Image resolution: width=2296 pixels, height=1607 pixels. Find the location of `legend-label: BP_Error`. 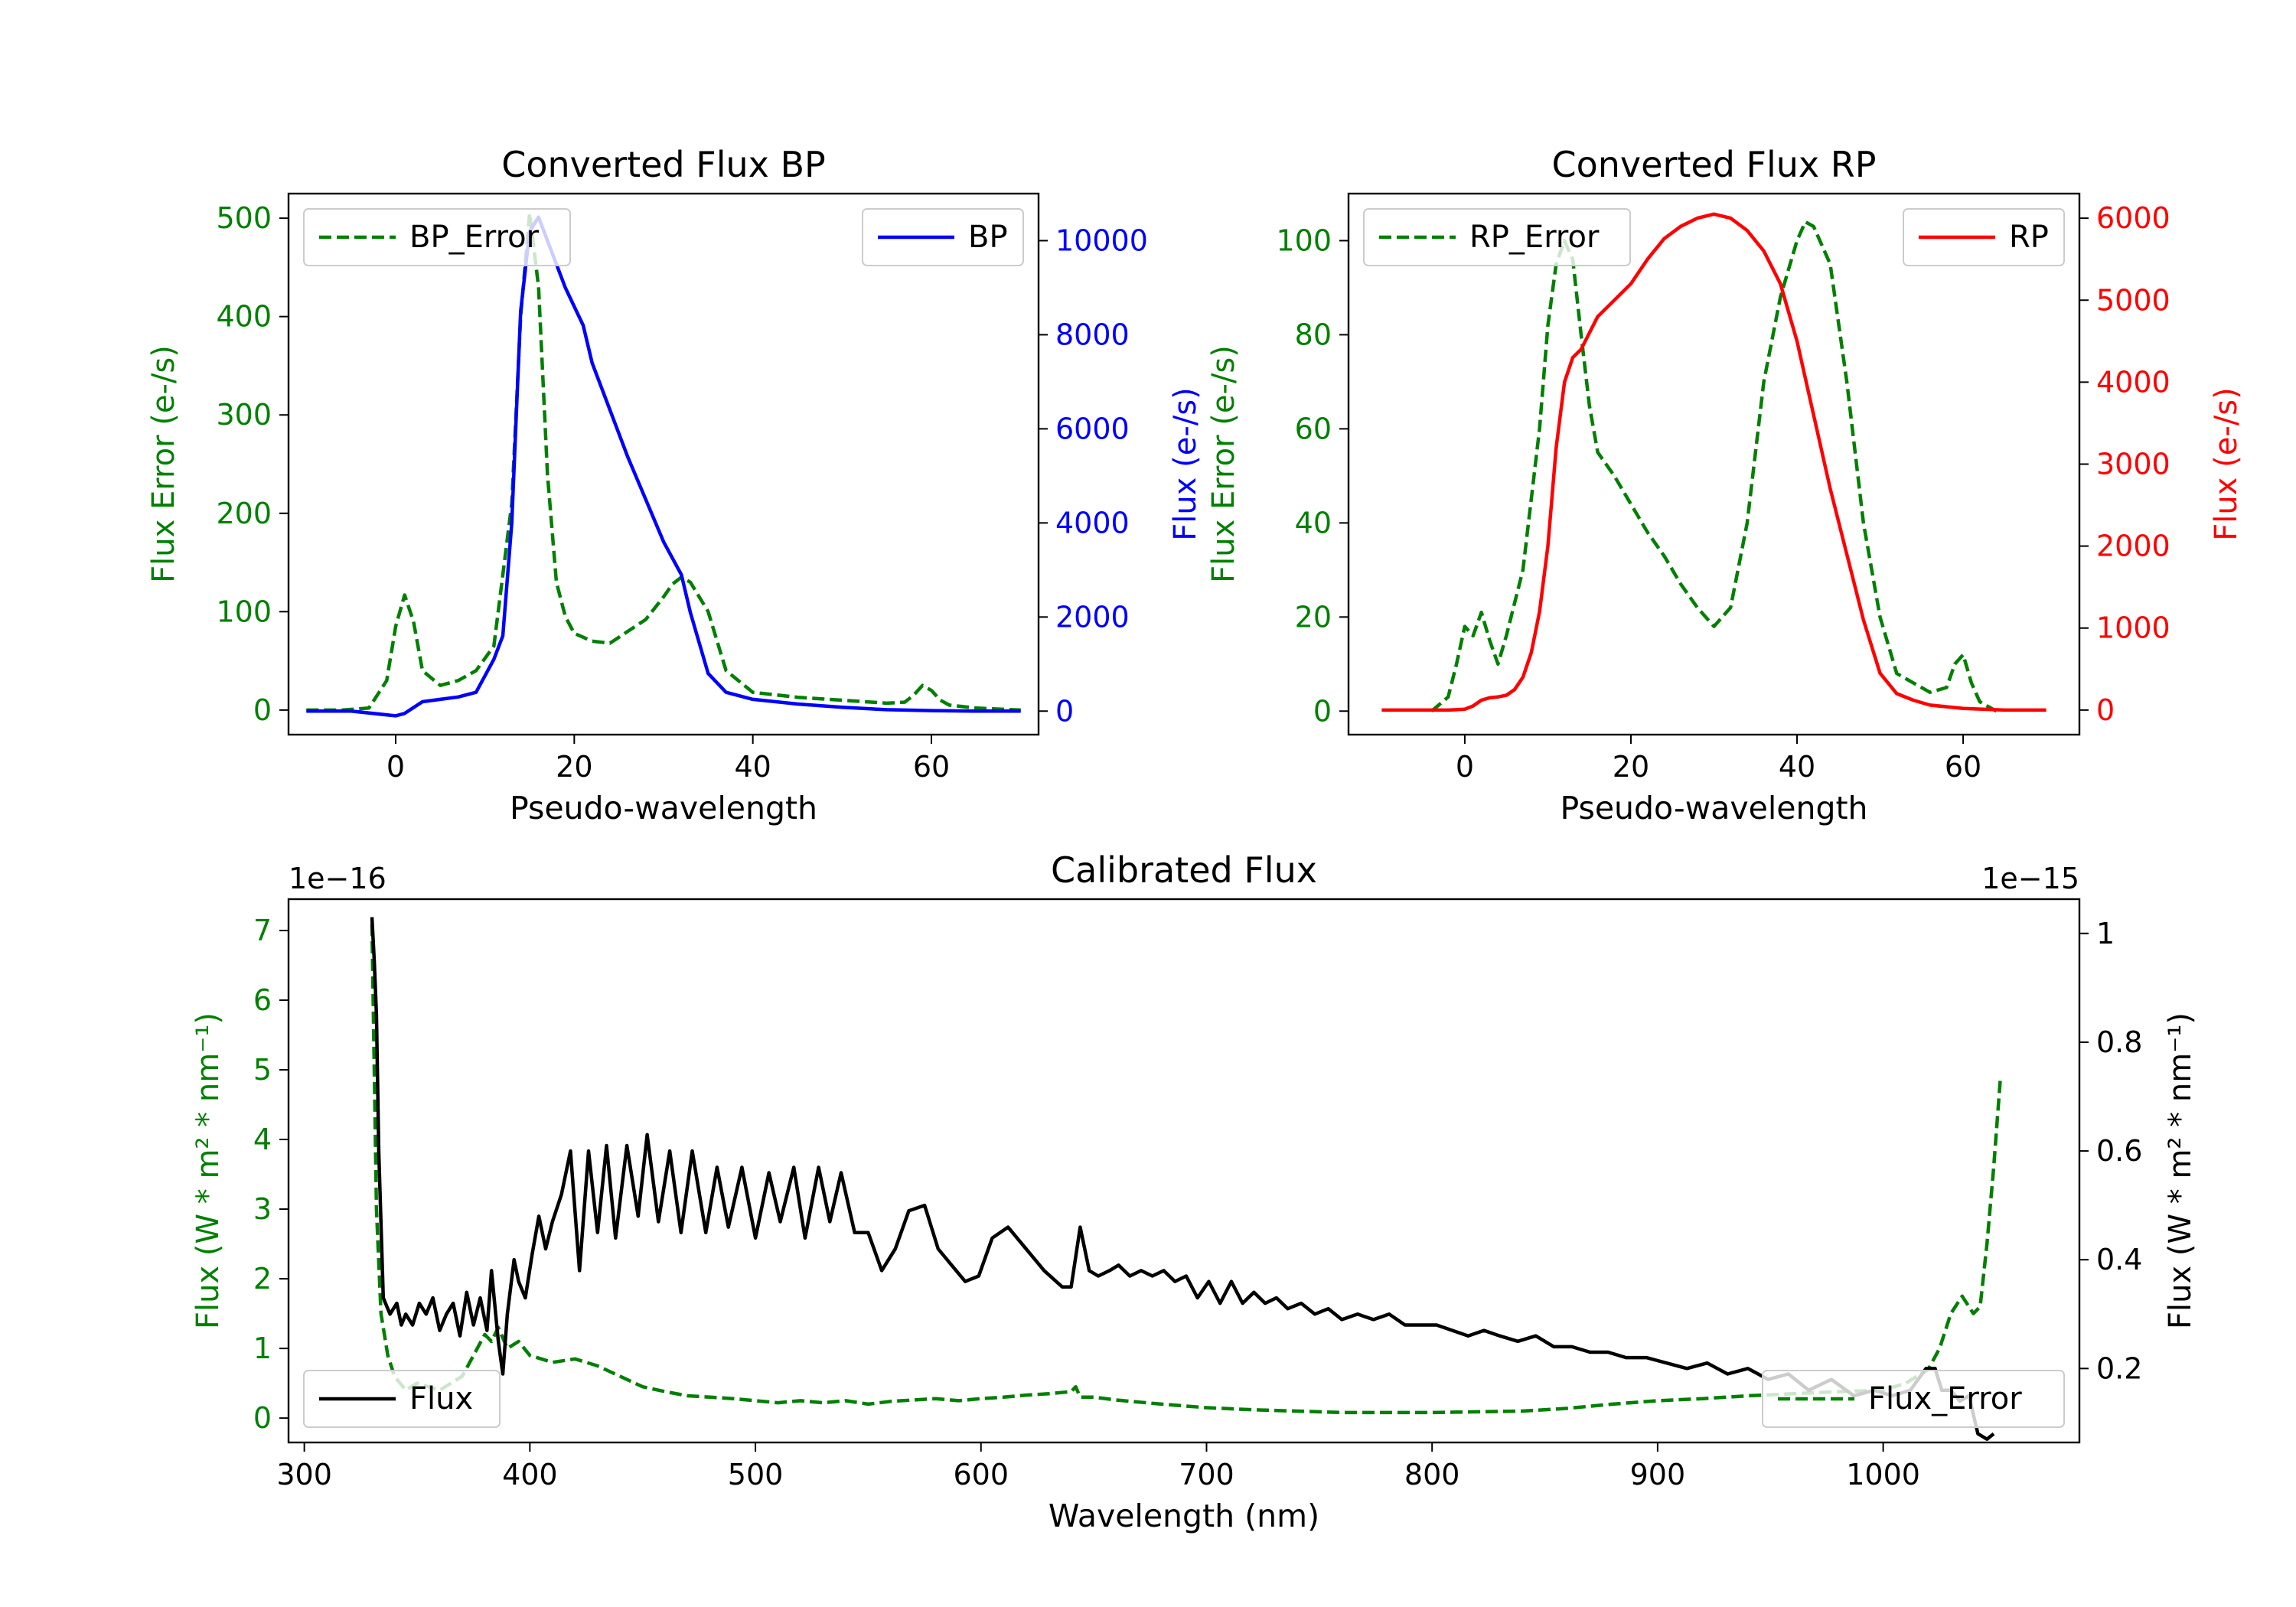

legend-label: BP_Error is located at coordinates (474, 237).